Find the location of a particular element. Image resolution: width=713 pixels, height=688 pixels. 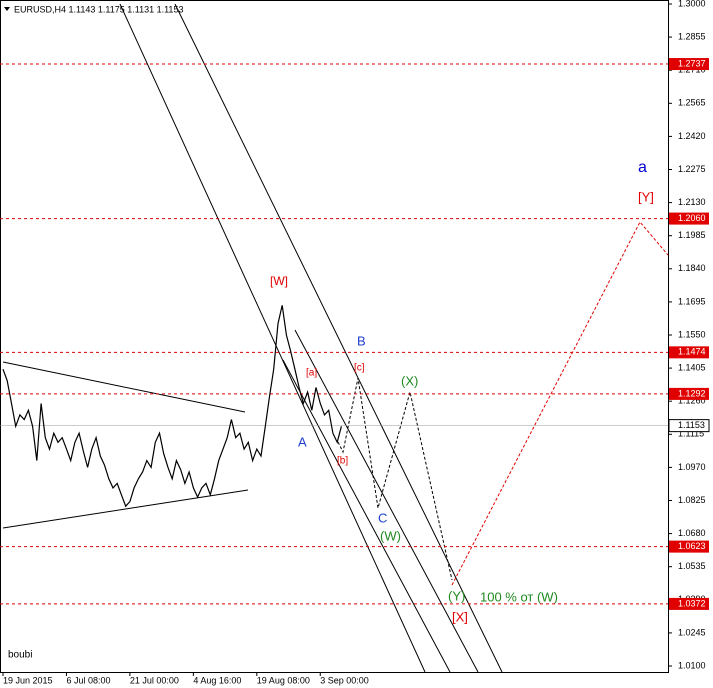

level-label: 1.1474 is located at coordinates (692, 352).